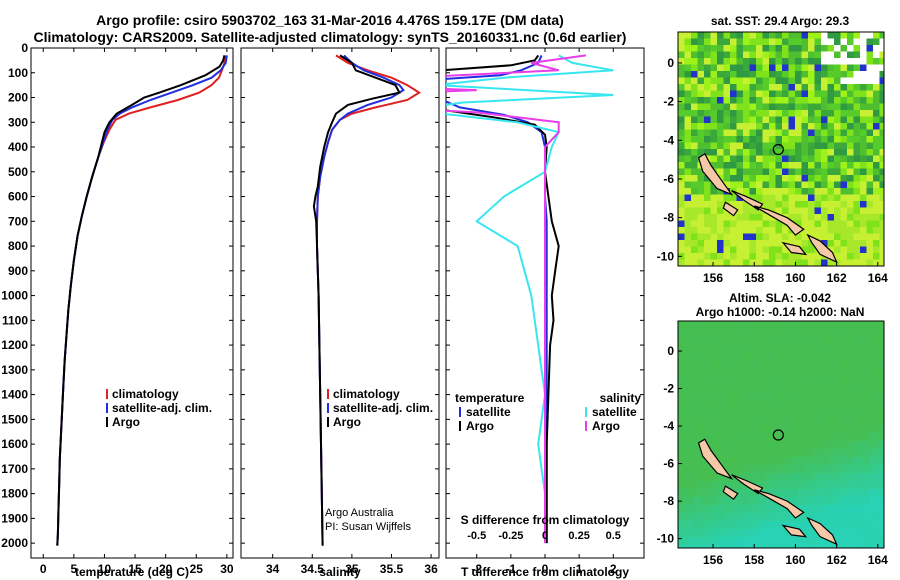  Describe the element at coordinates (488, 412) in the screenshot. I see `legend-label: satellite` at that location.